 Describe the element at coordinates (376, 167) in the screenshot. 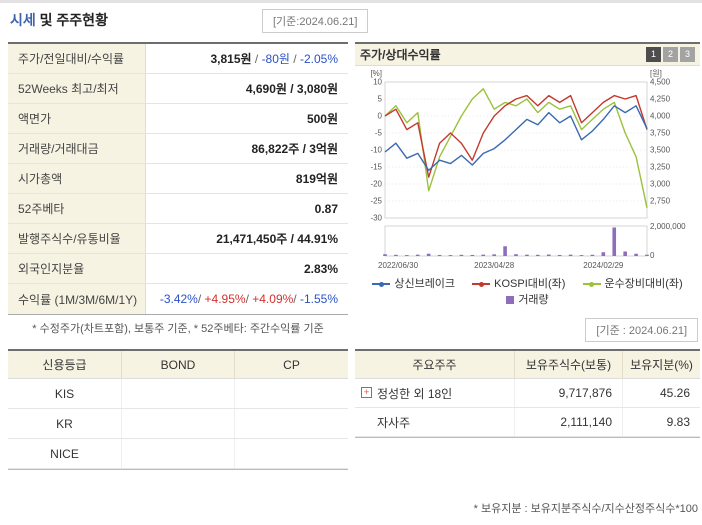

I see `svg-text: -15` at that location.